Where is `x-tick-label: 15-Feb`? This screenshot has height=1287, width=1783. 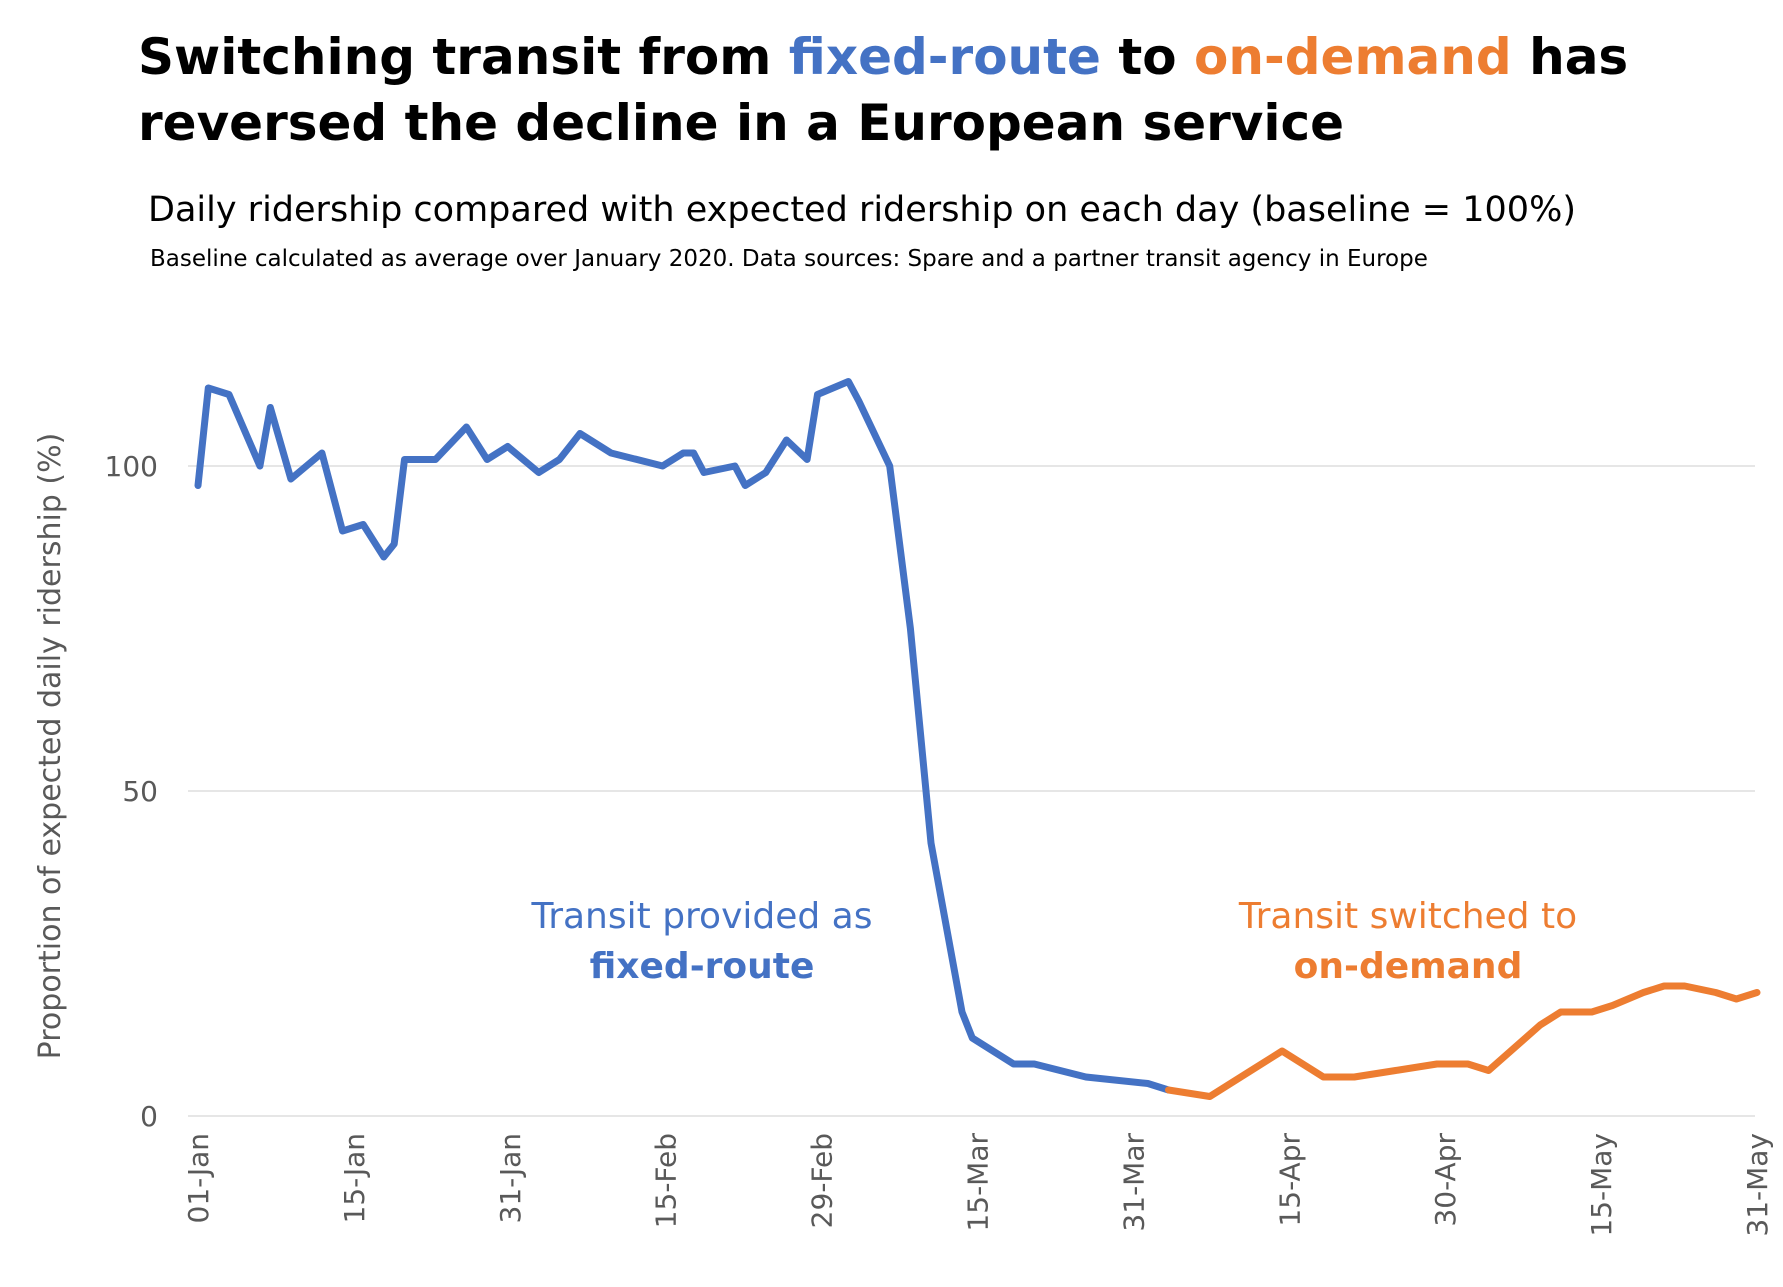
x-tick-label: 15-Feb is located at coordinates (666, 1180).